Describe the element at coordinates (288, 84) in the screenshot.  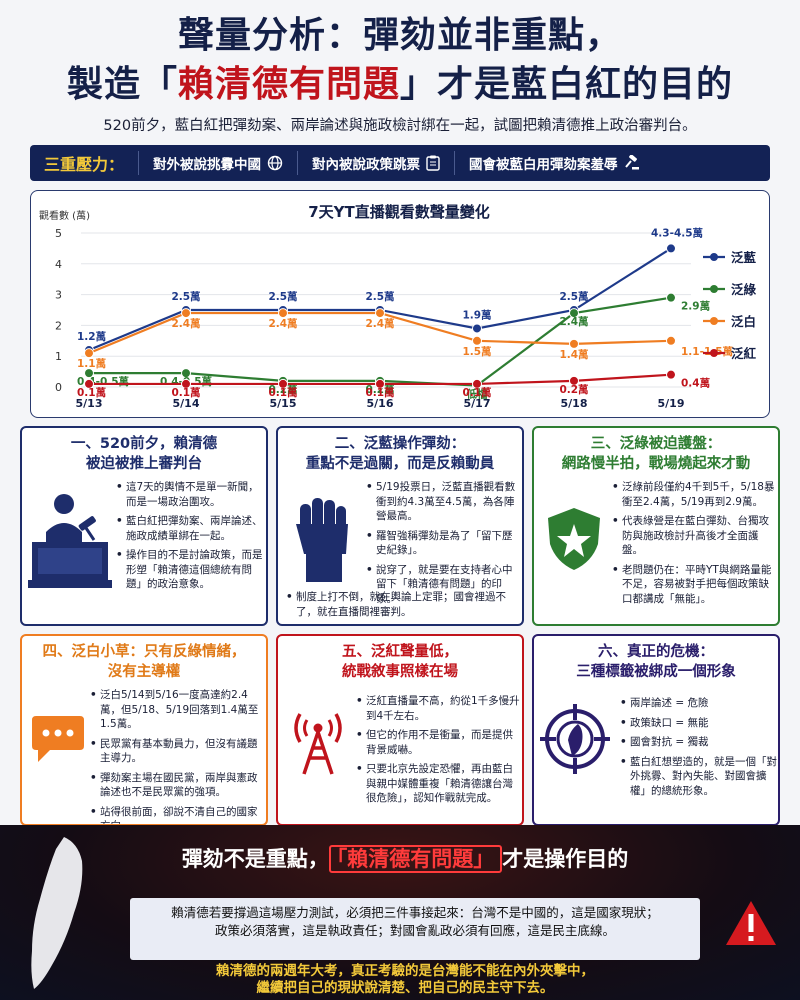
I see `headline-highlight: 賴清德有問題` at that location.